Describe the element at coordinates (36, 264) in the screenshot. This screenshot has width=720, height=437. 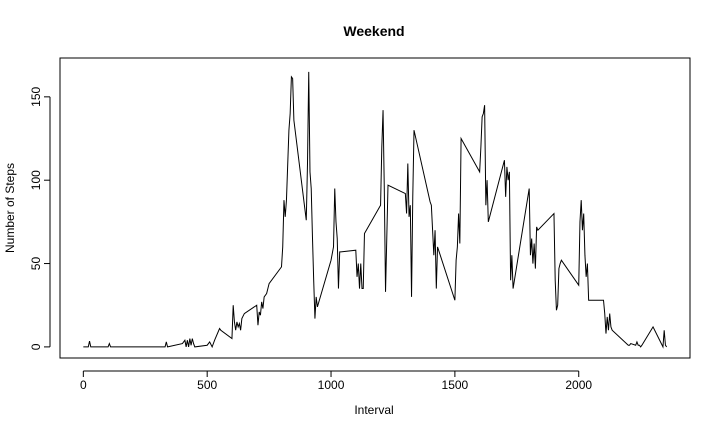
I see `y-tick-label: 50` at that location.